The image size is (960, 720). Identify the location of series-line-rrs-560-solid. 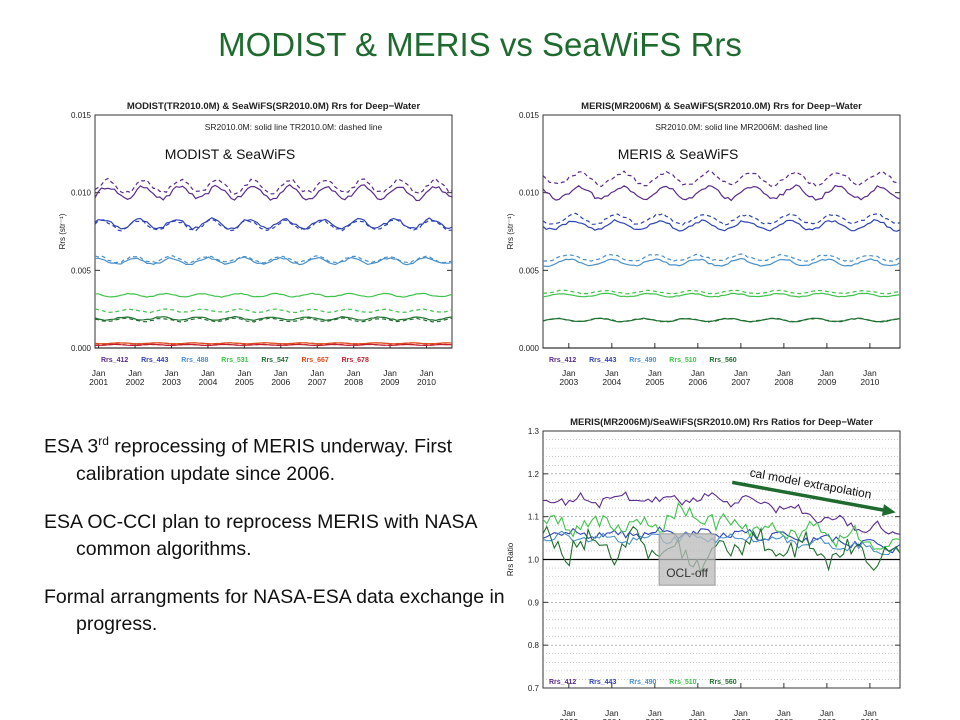
(721, 320).